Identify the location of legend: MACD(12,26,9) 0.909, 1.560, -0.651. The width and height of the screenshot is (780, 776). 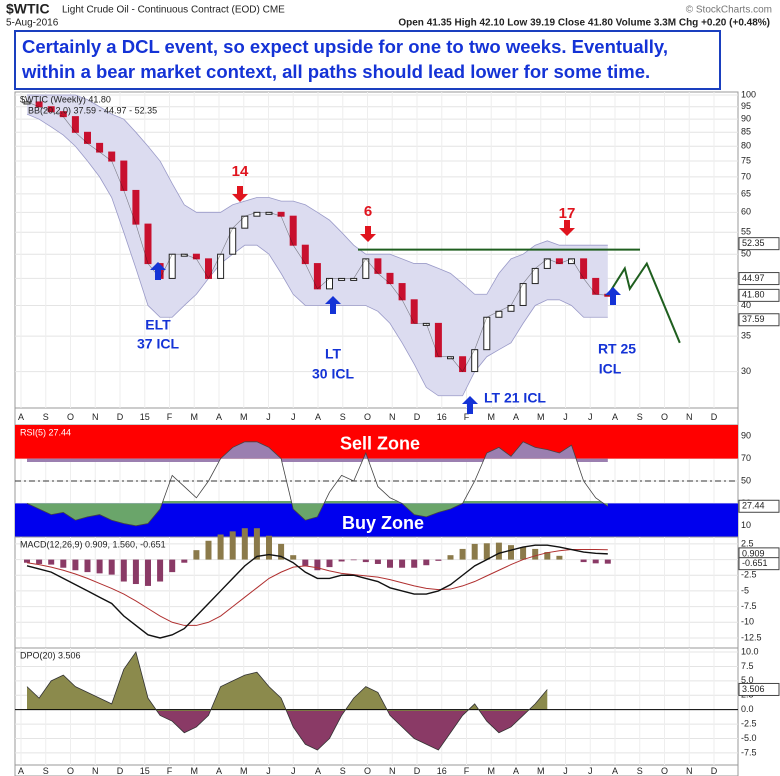
(93, 544).